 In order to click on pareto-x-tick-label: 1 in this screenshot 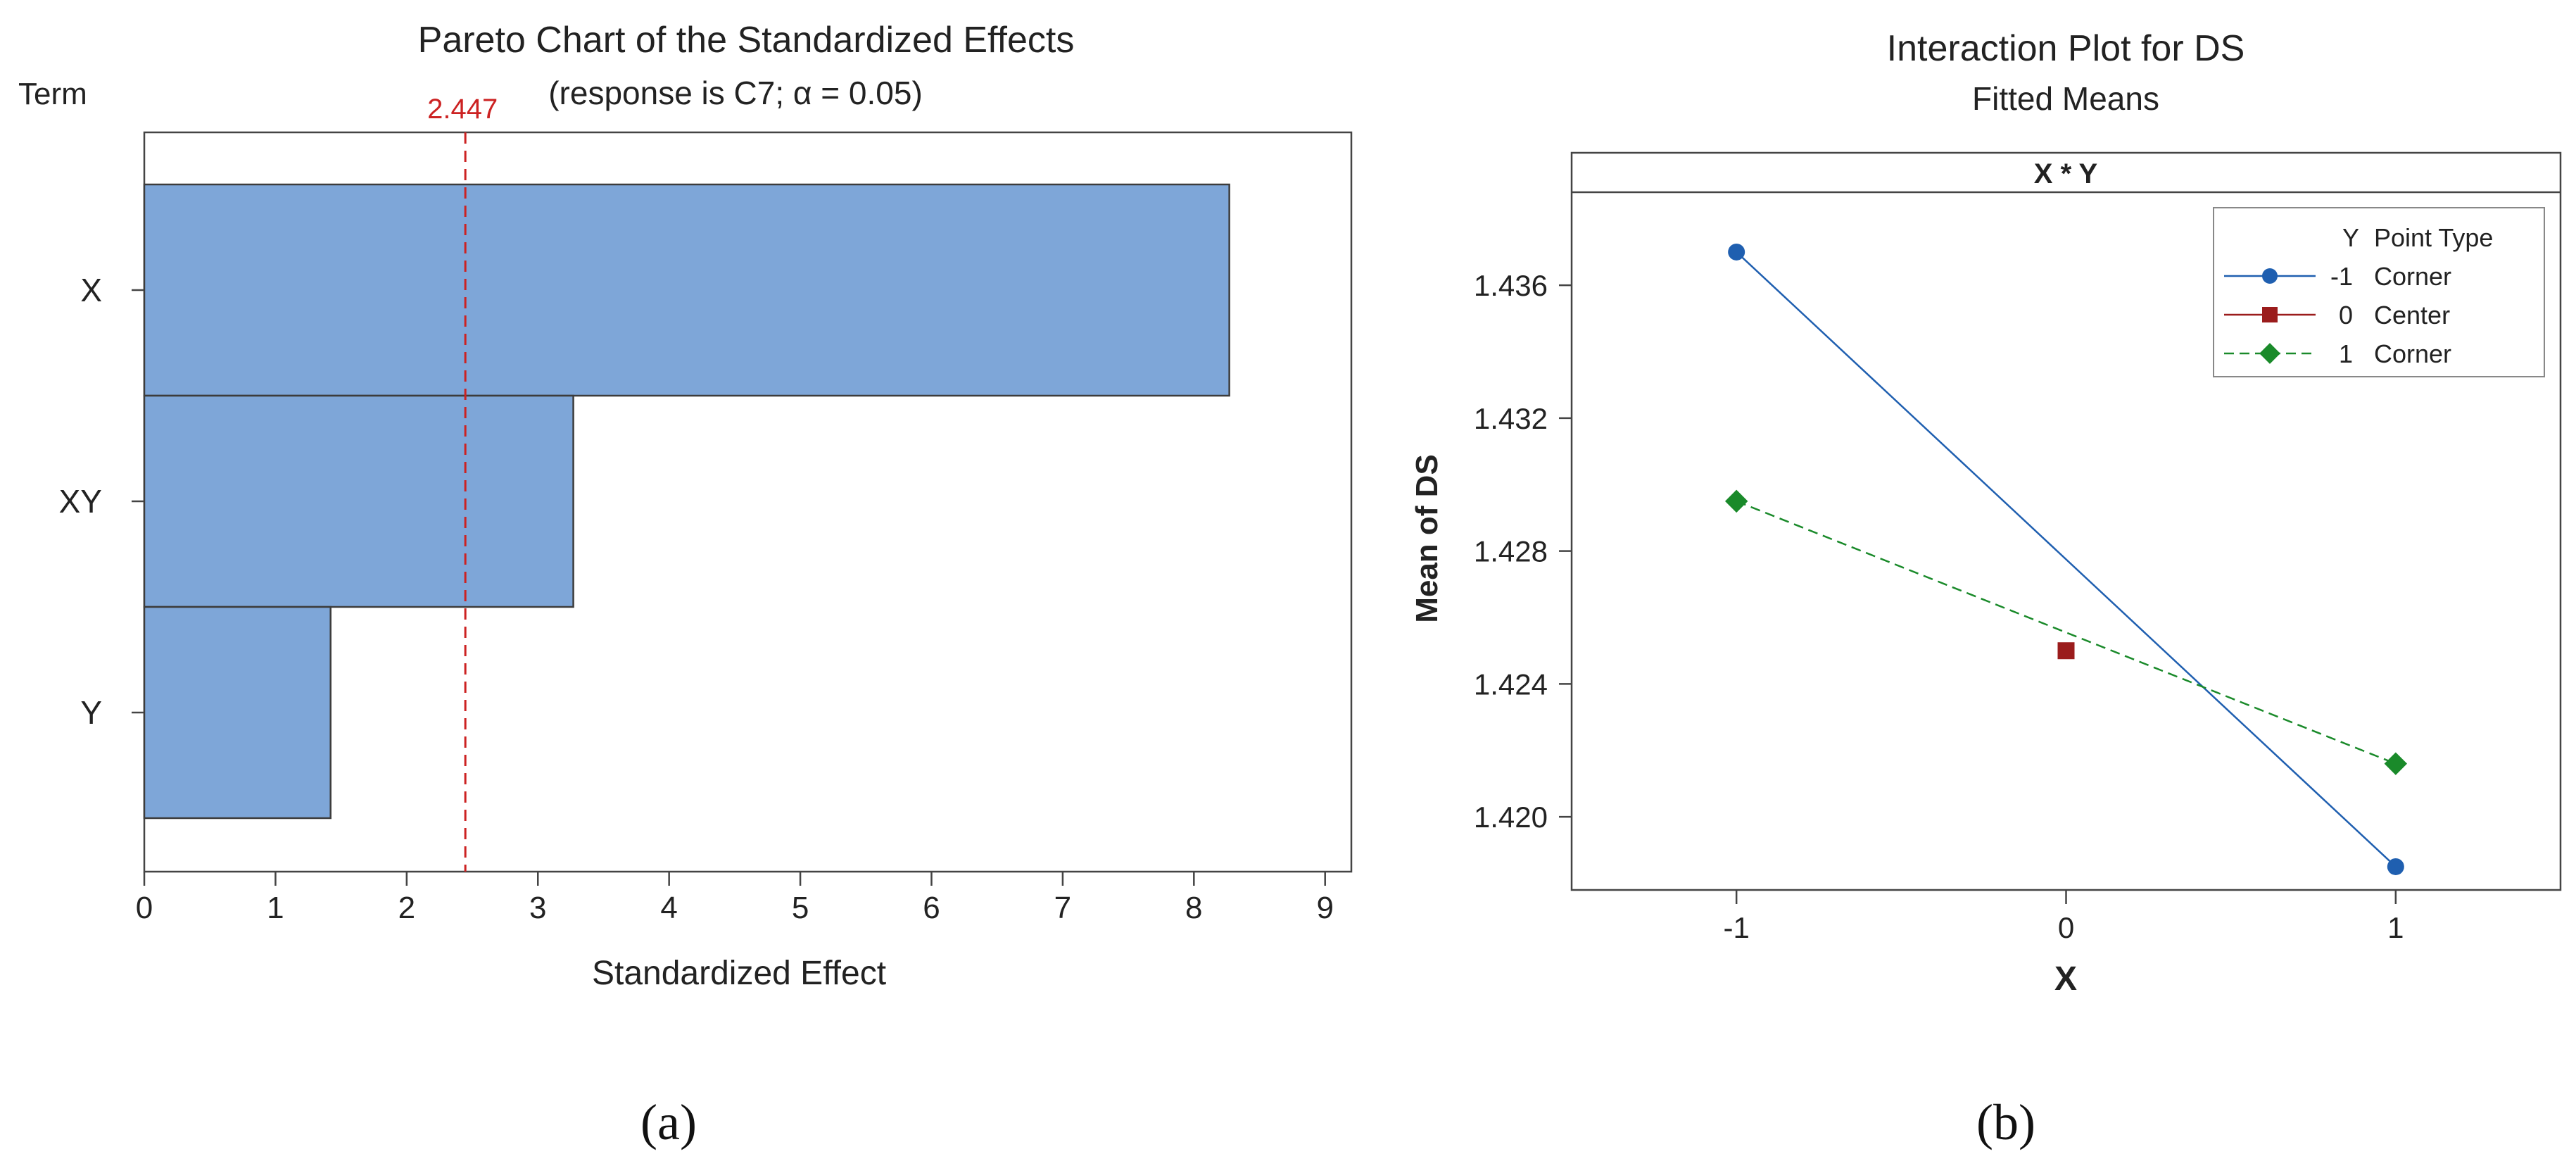, I will do `click(275, 908)`.